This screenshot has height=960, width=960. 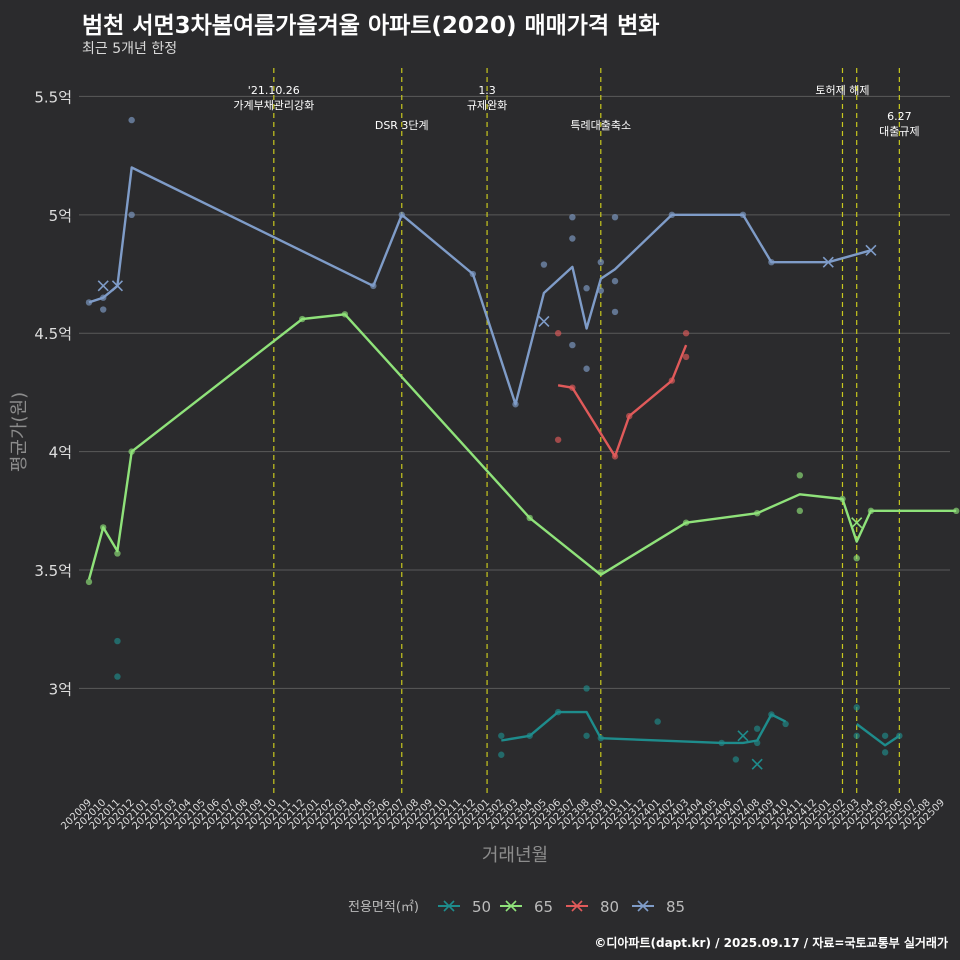 I want to click on y-tick-label: 3억, so click(x=60, y=689).